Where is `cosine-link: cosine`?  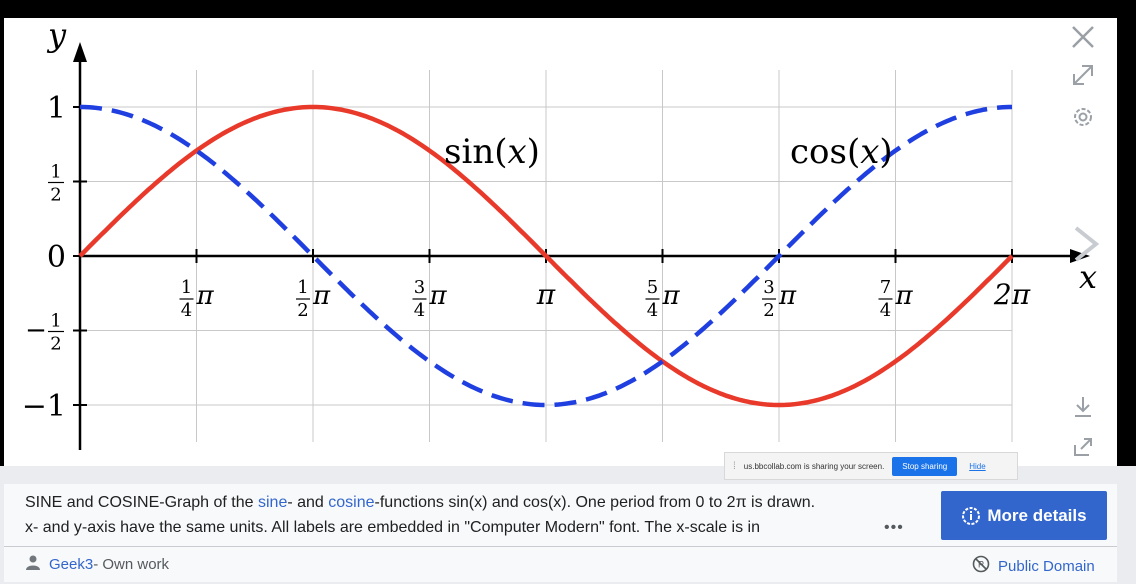
cosine-link: cosine is located at coordinates (351, 502).